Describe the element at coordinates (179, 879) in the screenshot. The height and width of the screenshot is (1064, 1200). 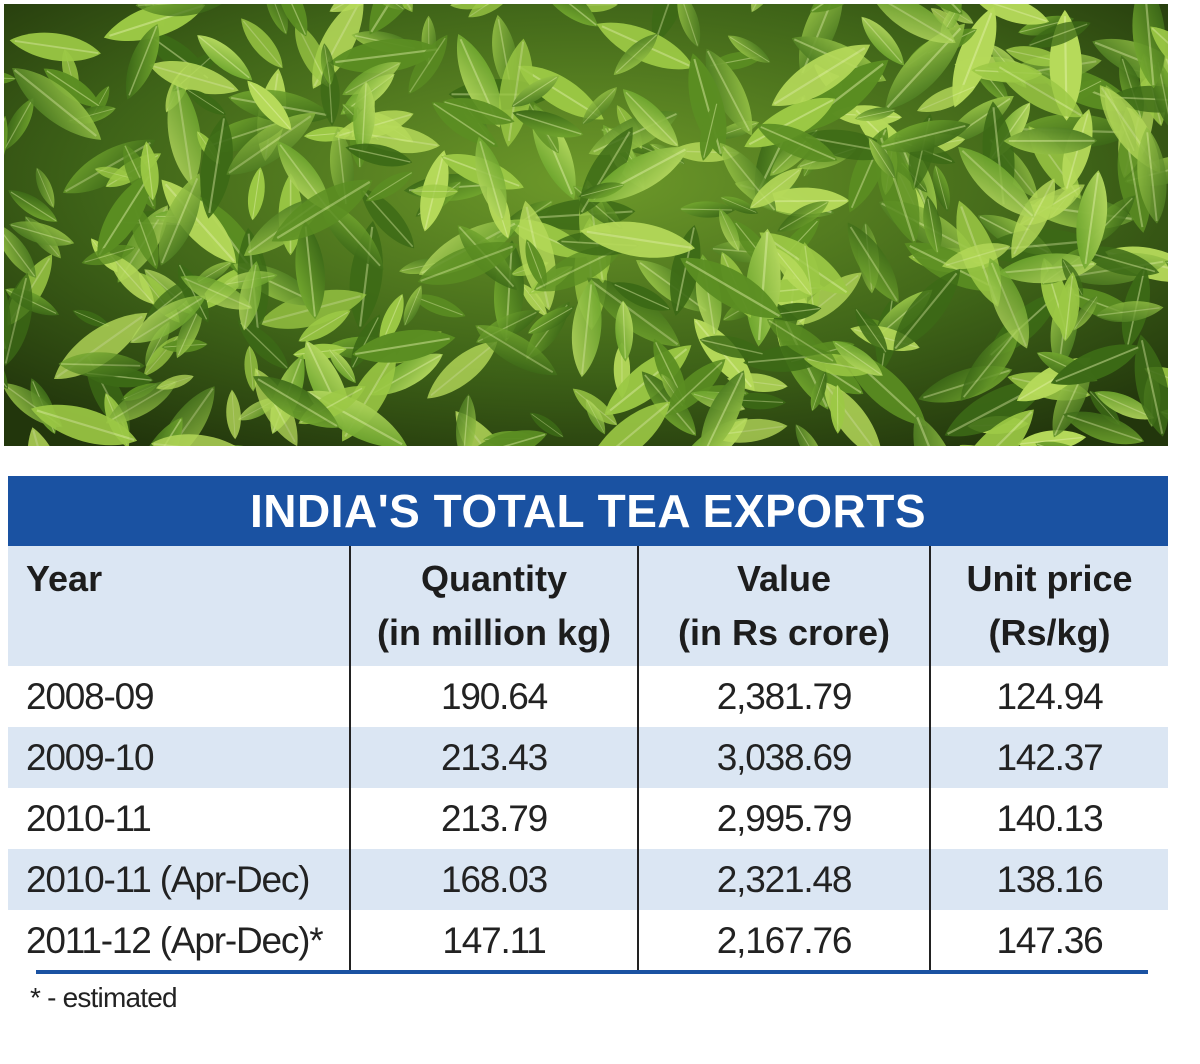
I see `cell-year: 2010-11 (Apr-Dec)` at that location.